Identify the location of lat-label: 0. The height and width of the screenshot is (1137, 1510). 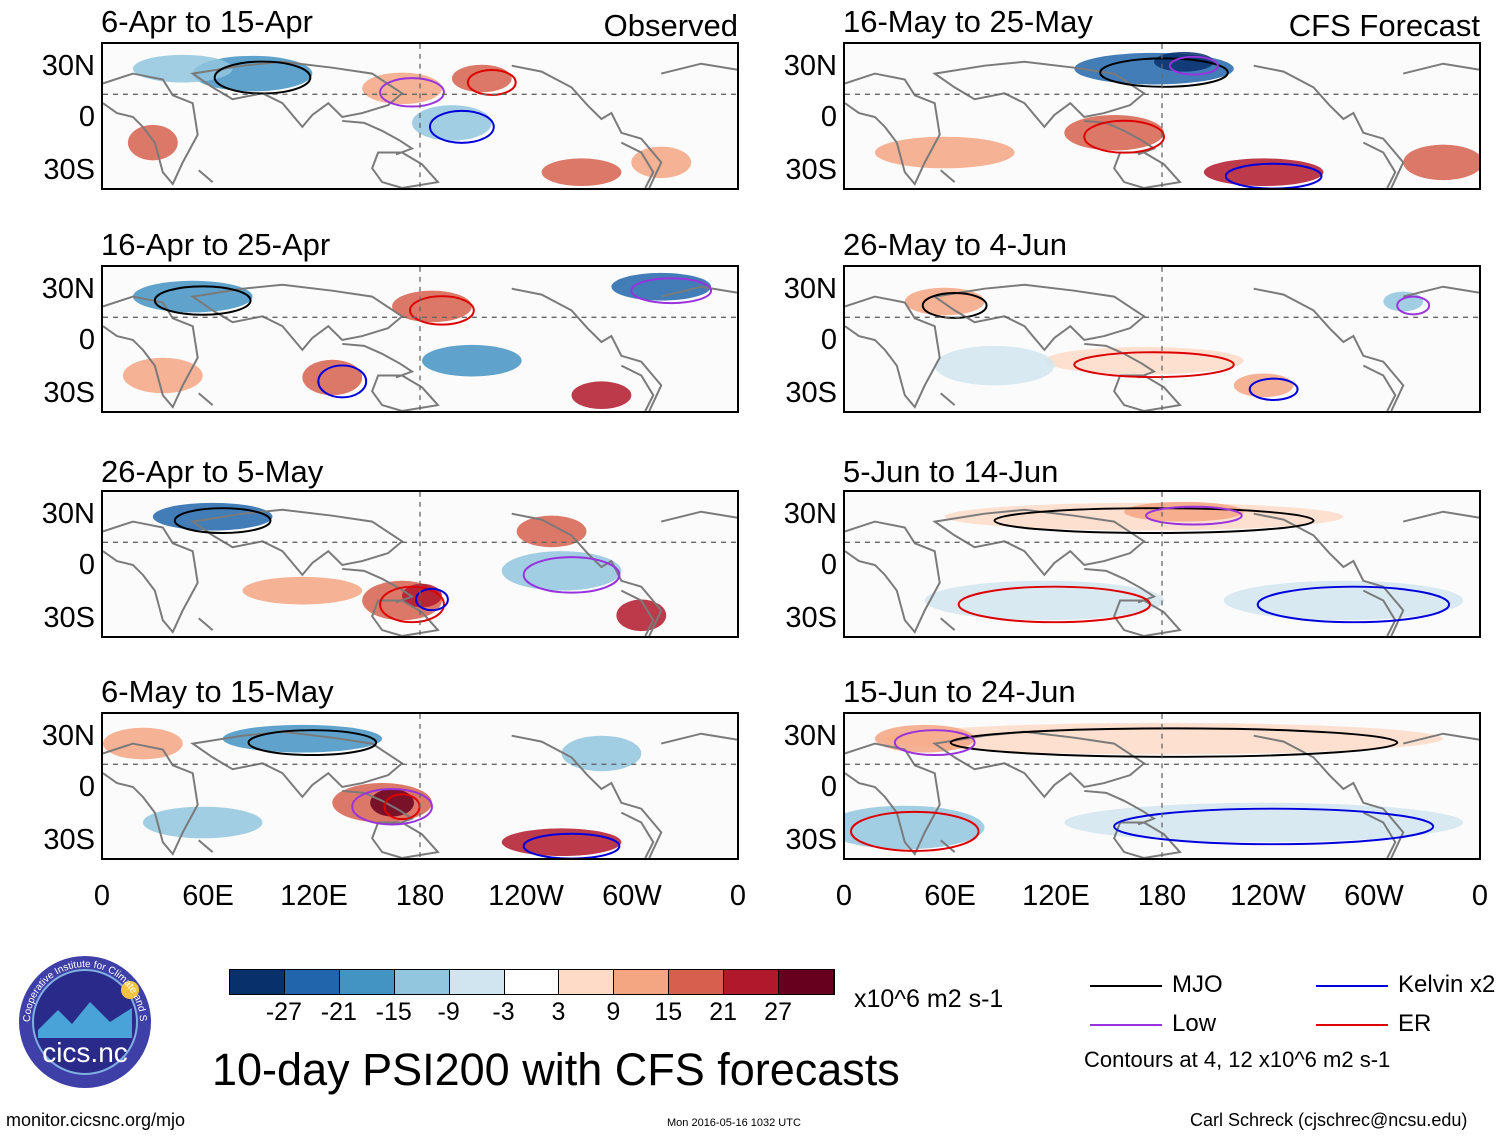
(86, 117).